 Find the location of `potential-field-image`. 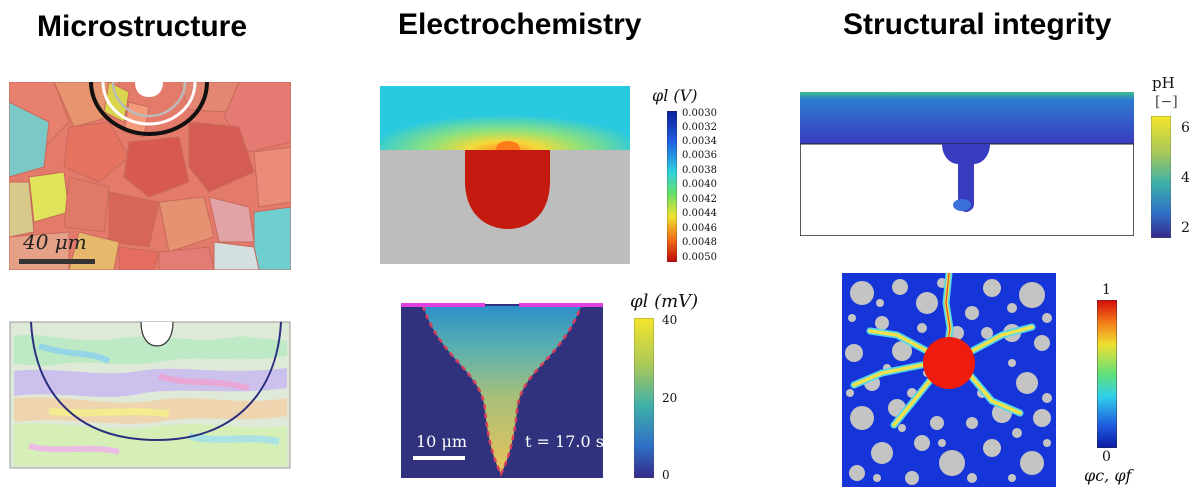

potential-field-image is located at coordinates (505, 175).